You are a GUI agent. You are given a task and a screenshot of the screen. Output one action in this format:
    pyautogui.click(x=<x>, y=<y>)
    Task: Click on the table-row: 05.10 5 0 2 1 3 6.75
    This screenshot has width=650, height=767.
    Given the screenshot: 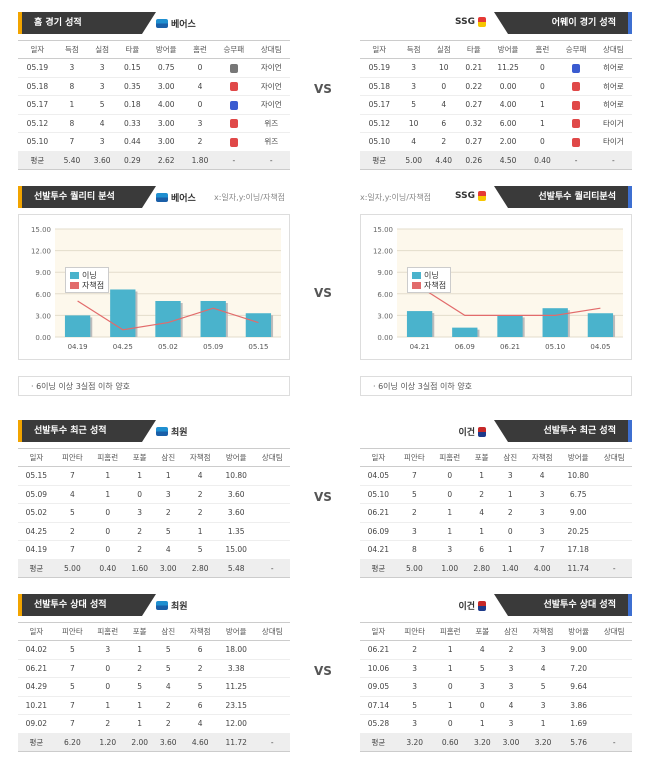 What is the action you would take?
    pyautogui.click(x=496, y=494)
    